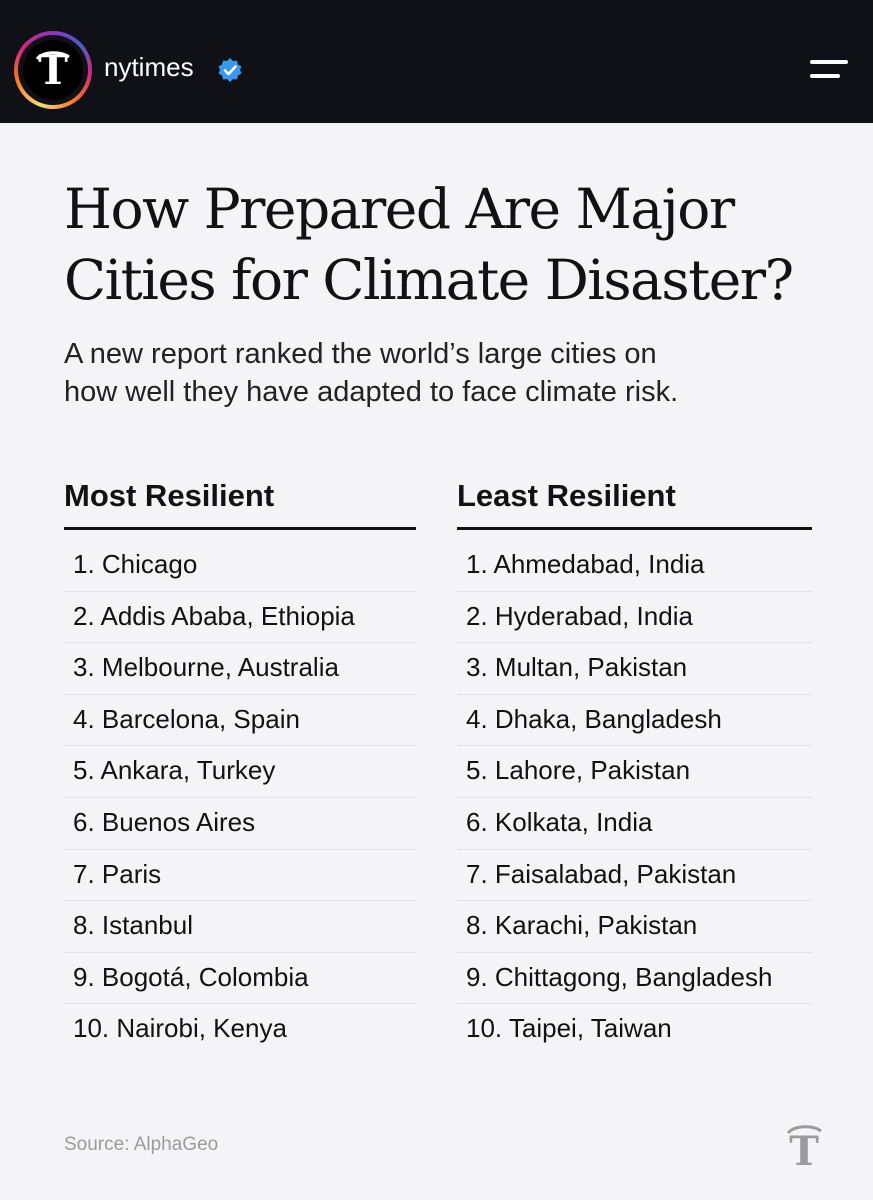 The width and height of the screenshot is (873, 1200). I want to click on username: nytimes, so click(149, 67).